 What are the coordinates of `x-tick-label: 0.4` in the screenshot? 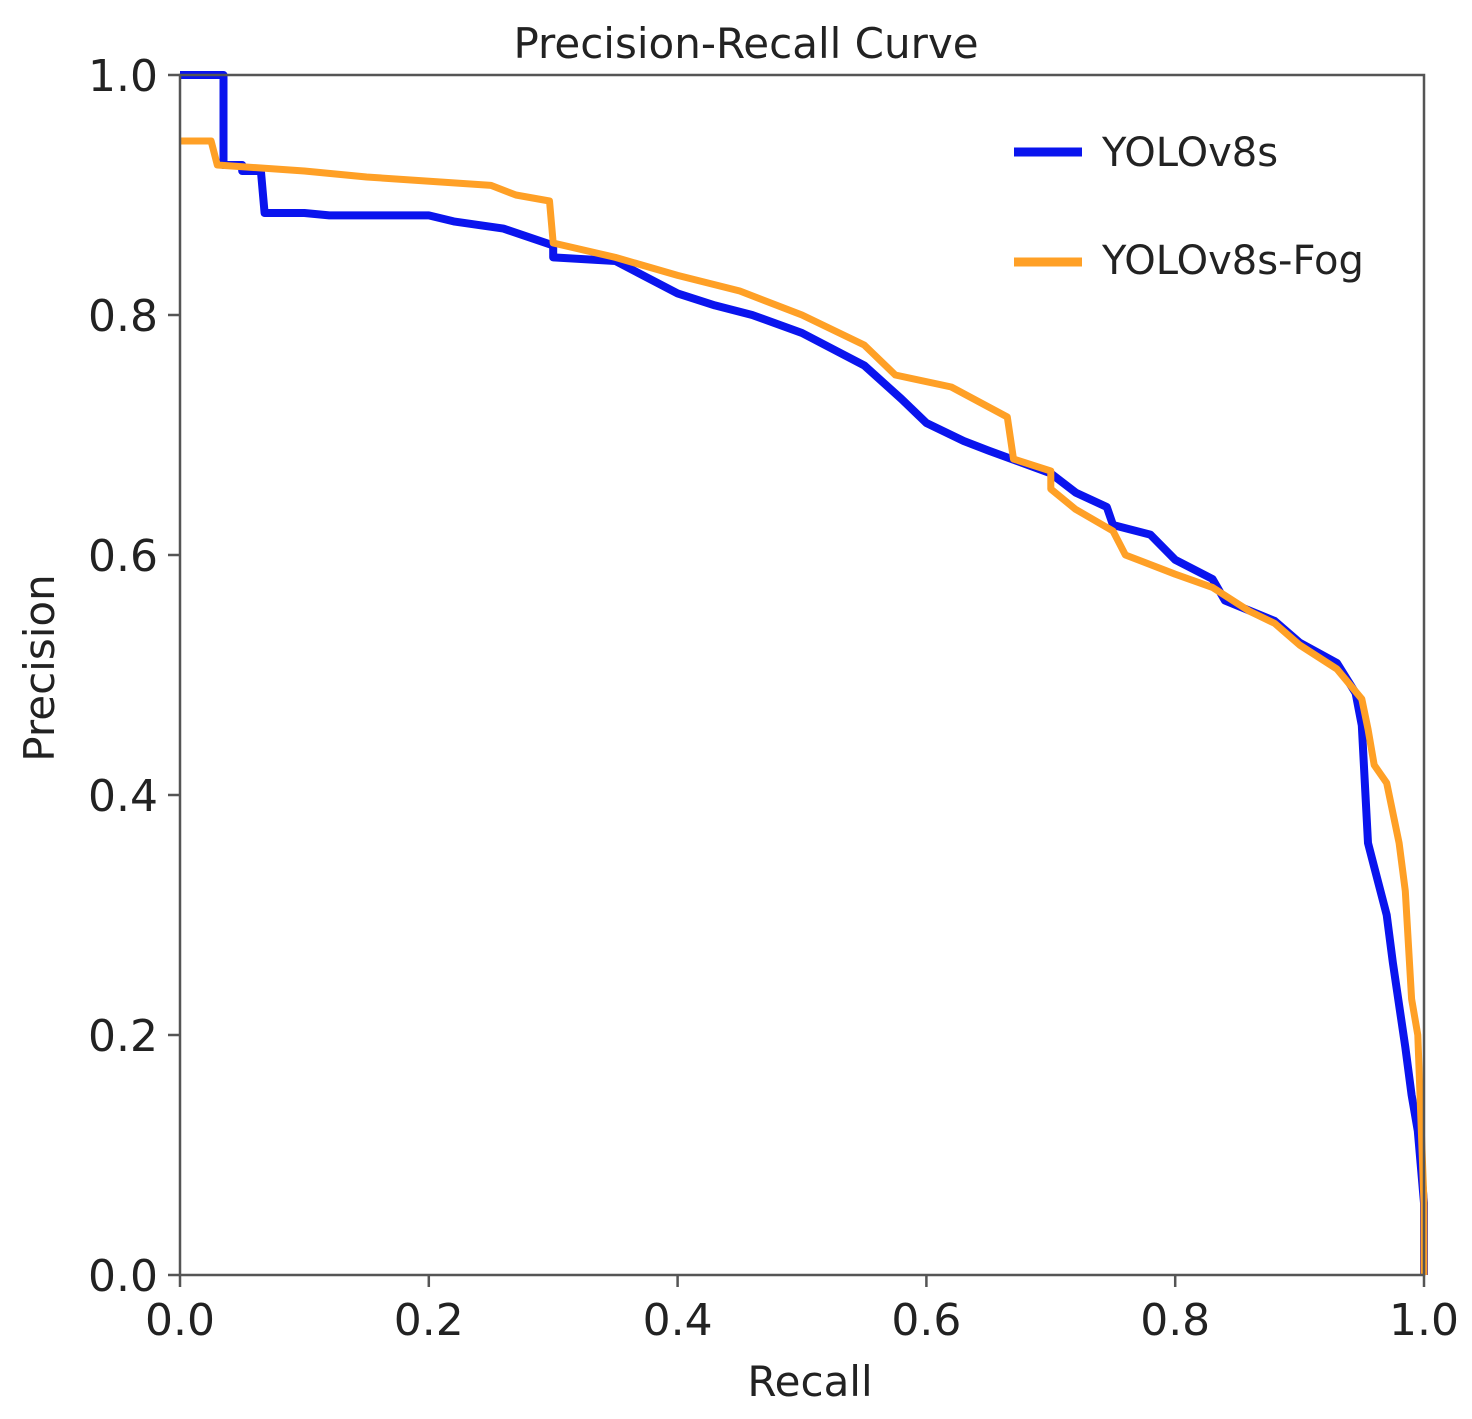 It's located at (678, 1320).